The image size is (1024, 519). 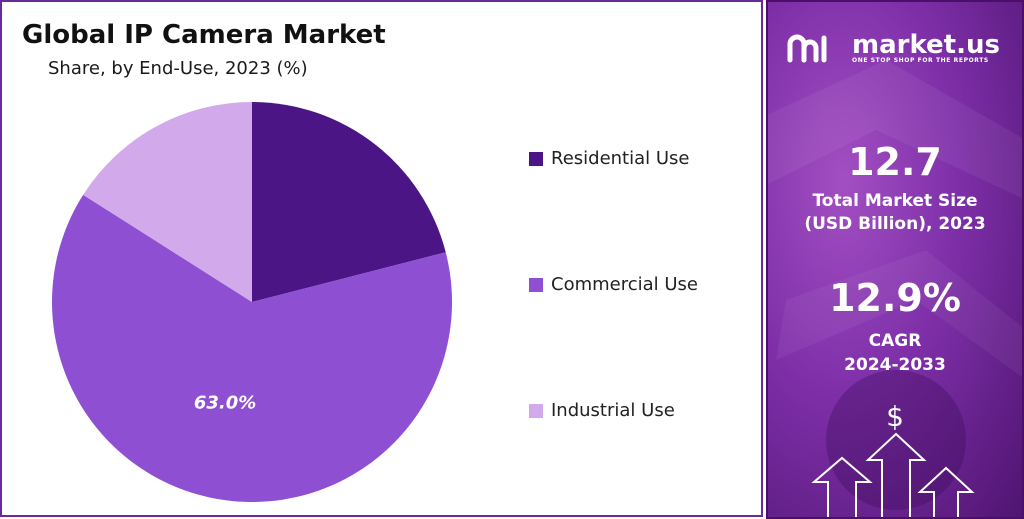 I want to click on pie-data-label: 63.0%, so click(x=225, y=403).